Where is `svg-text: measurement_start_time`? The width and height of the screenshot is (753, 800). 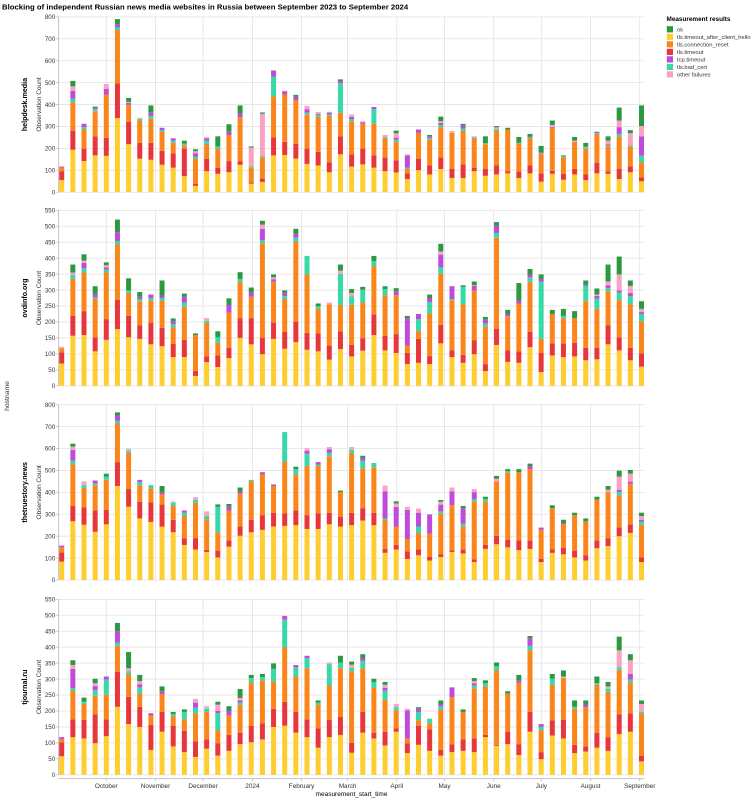
svg-text: measurement_start_time is located at coordinates (352, 794).